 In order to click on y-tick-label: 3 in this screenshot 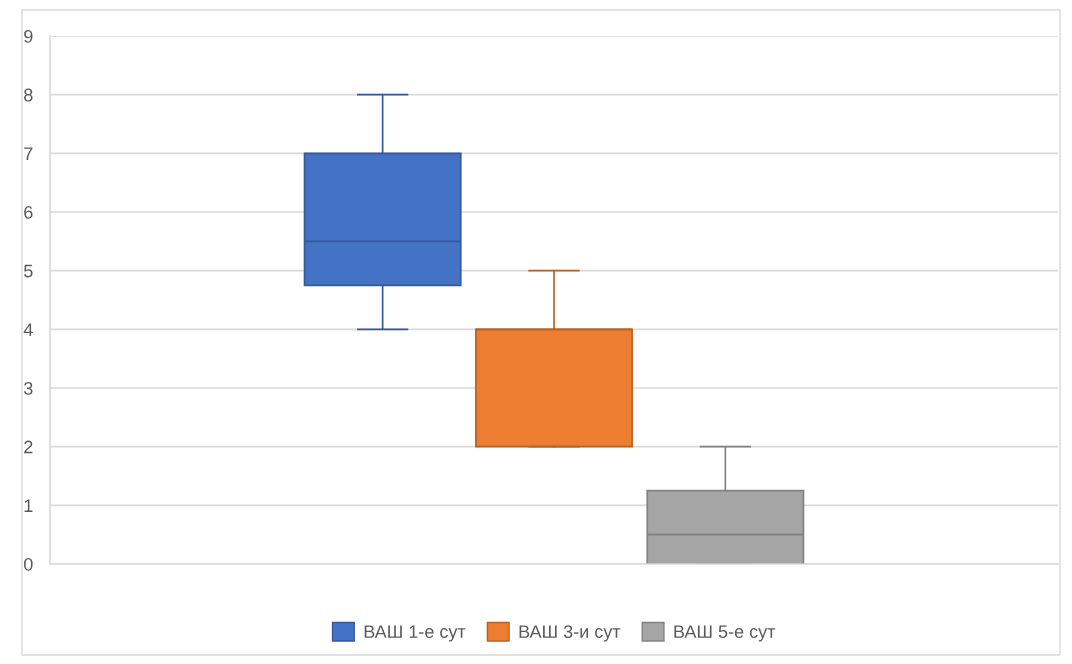, I will do `click(28, 388)`.